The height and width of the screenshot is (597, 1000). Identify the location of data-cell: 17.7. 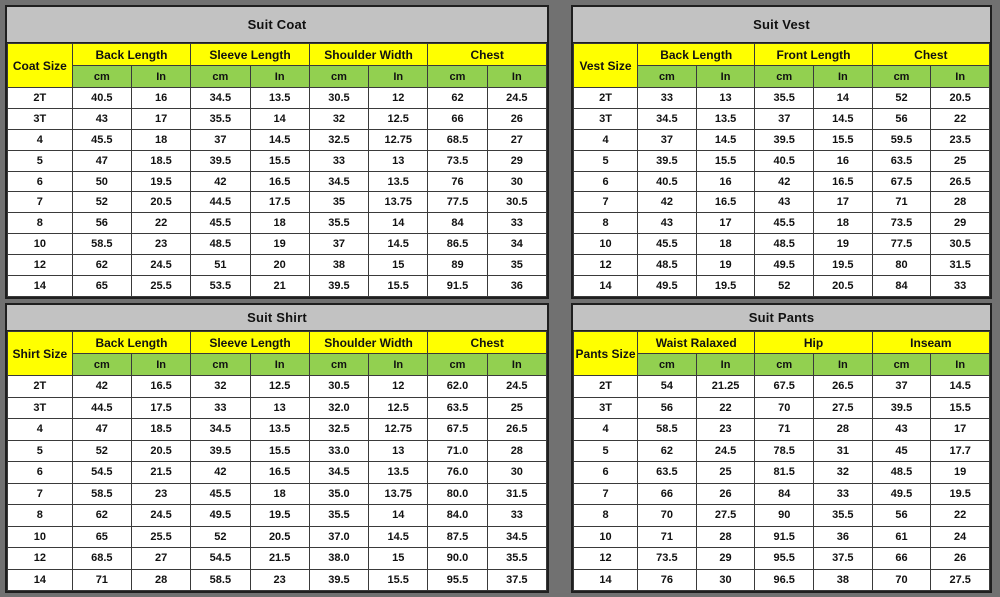
(960, 450).